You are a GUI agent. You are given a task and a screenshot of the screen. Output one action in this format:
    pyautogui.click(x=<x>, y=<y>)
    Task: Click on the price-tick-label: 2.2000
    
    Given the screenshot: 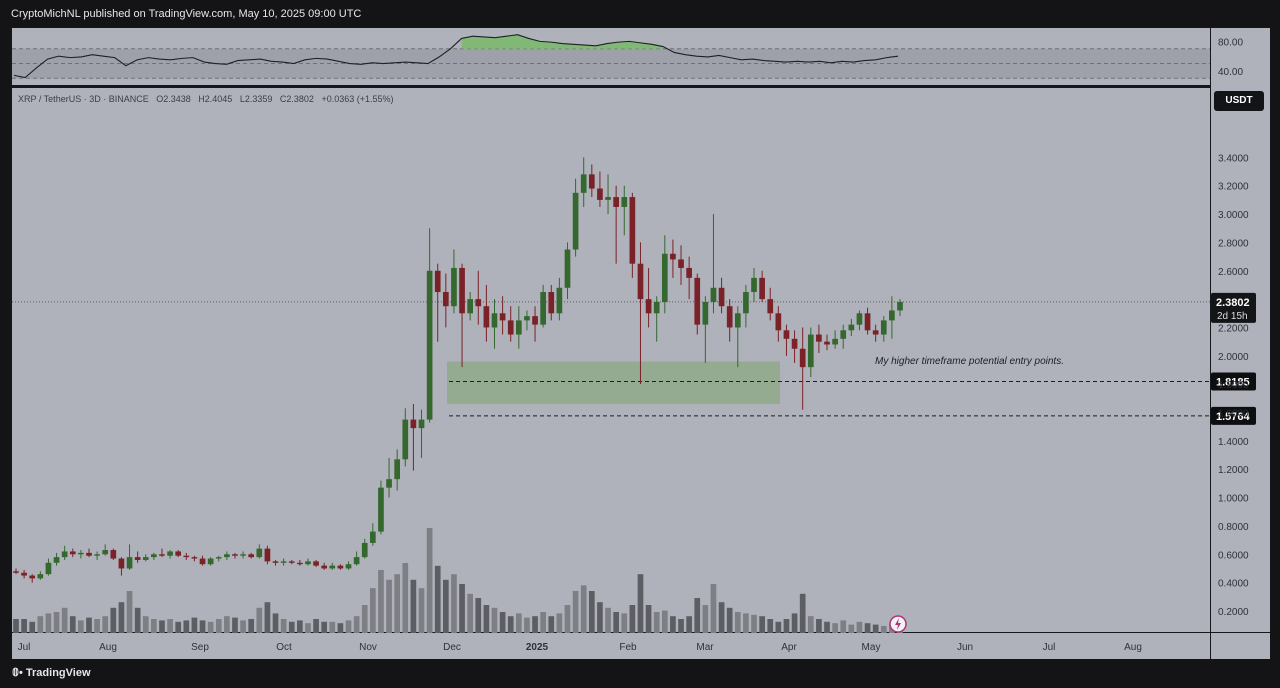 What is the action you would take?
    pyautogui.click(x=1233, y=328)
    